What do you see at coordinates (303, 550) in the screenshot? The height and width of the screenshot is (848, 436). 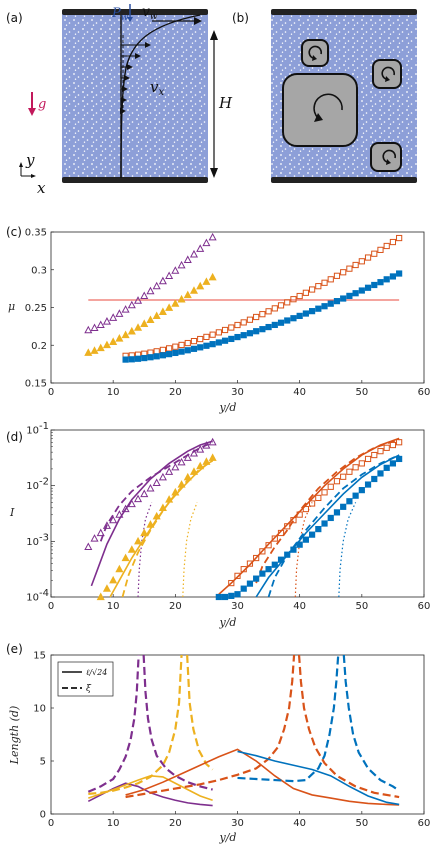 I see `d-dotted-orange` at bounding box center [303, 550].